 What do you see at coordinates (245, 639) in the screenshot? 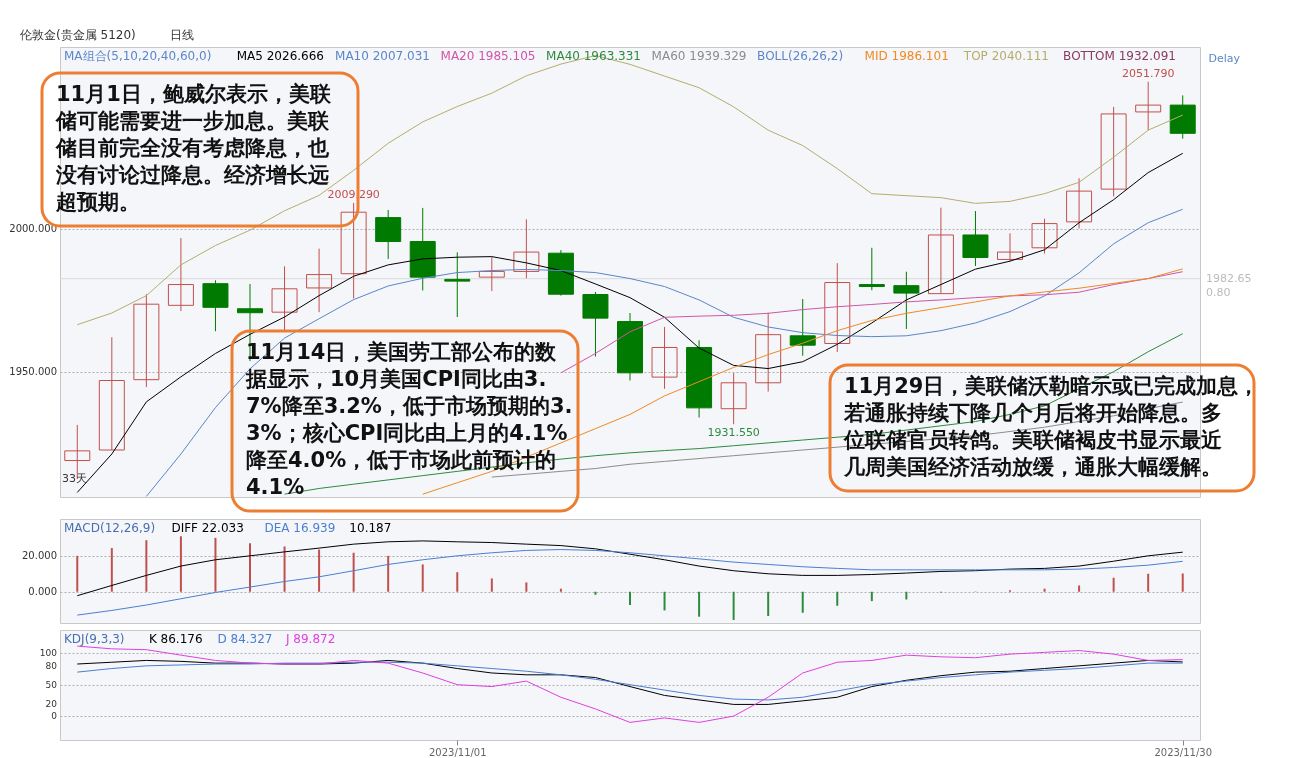
I see `series-label: D 84.327` at bounding box center [245, 639].